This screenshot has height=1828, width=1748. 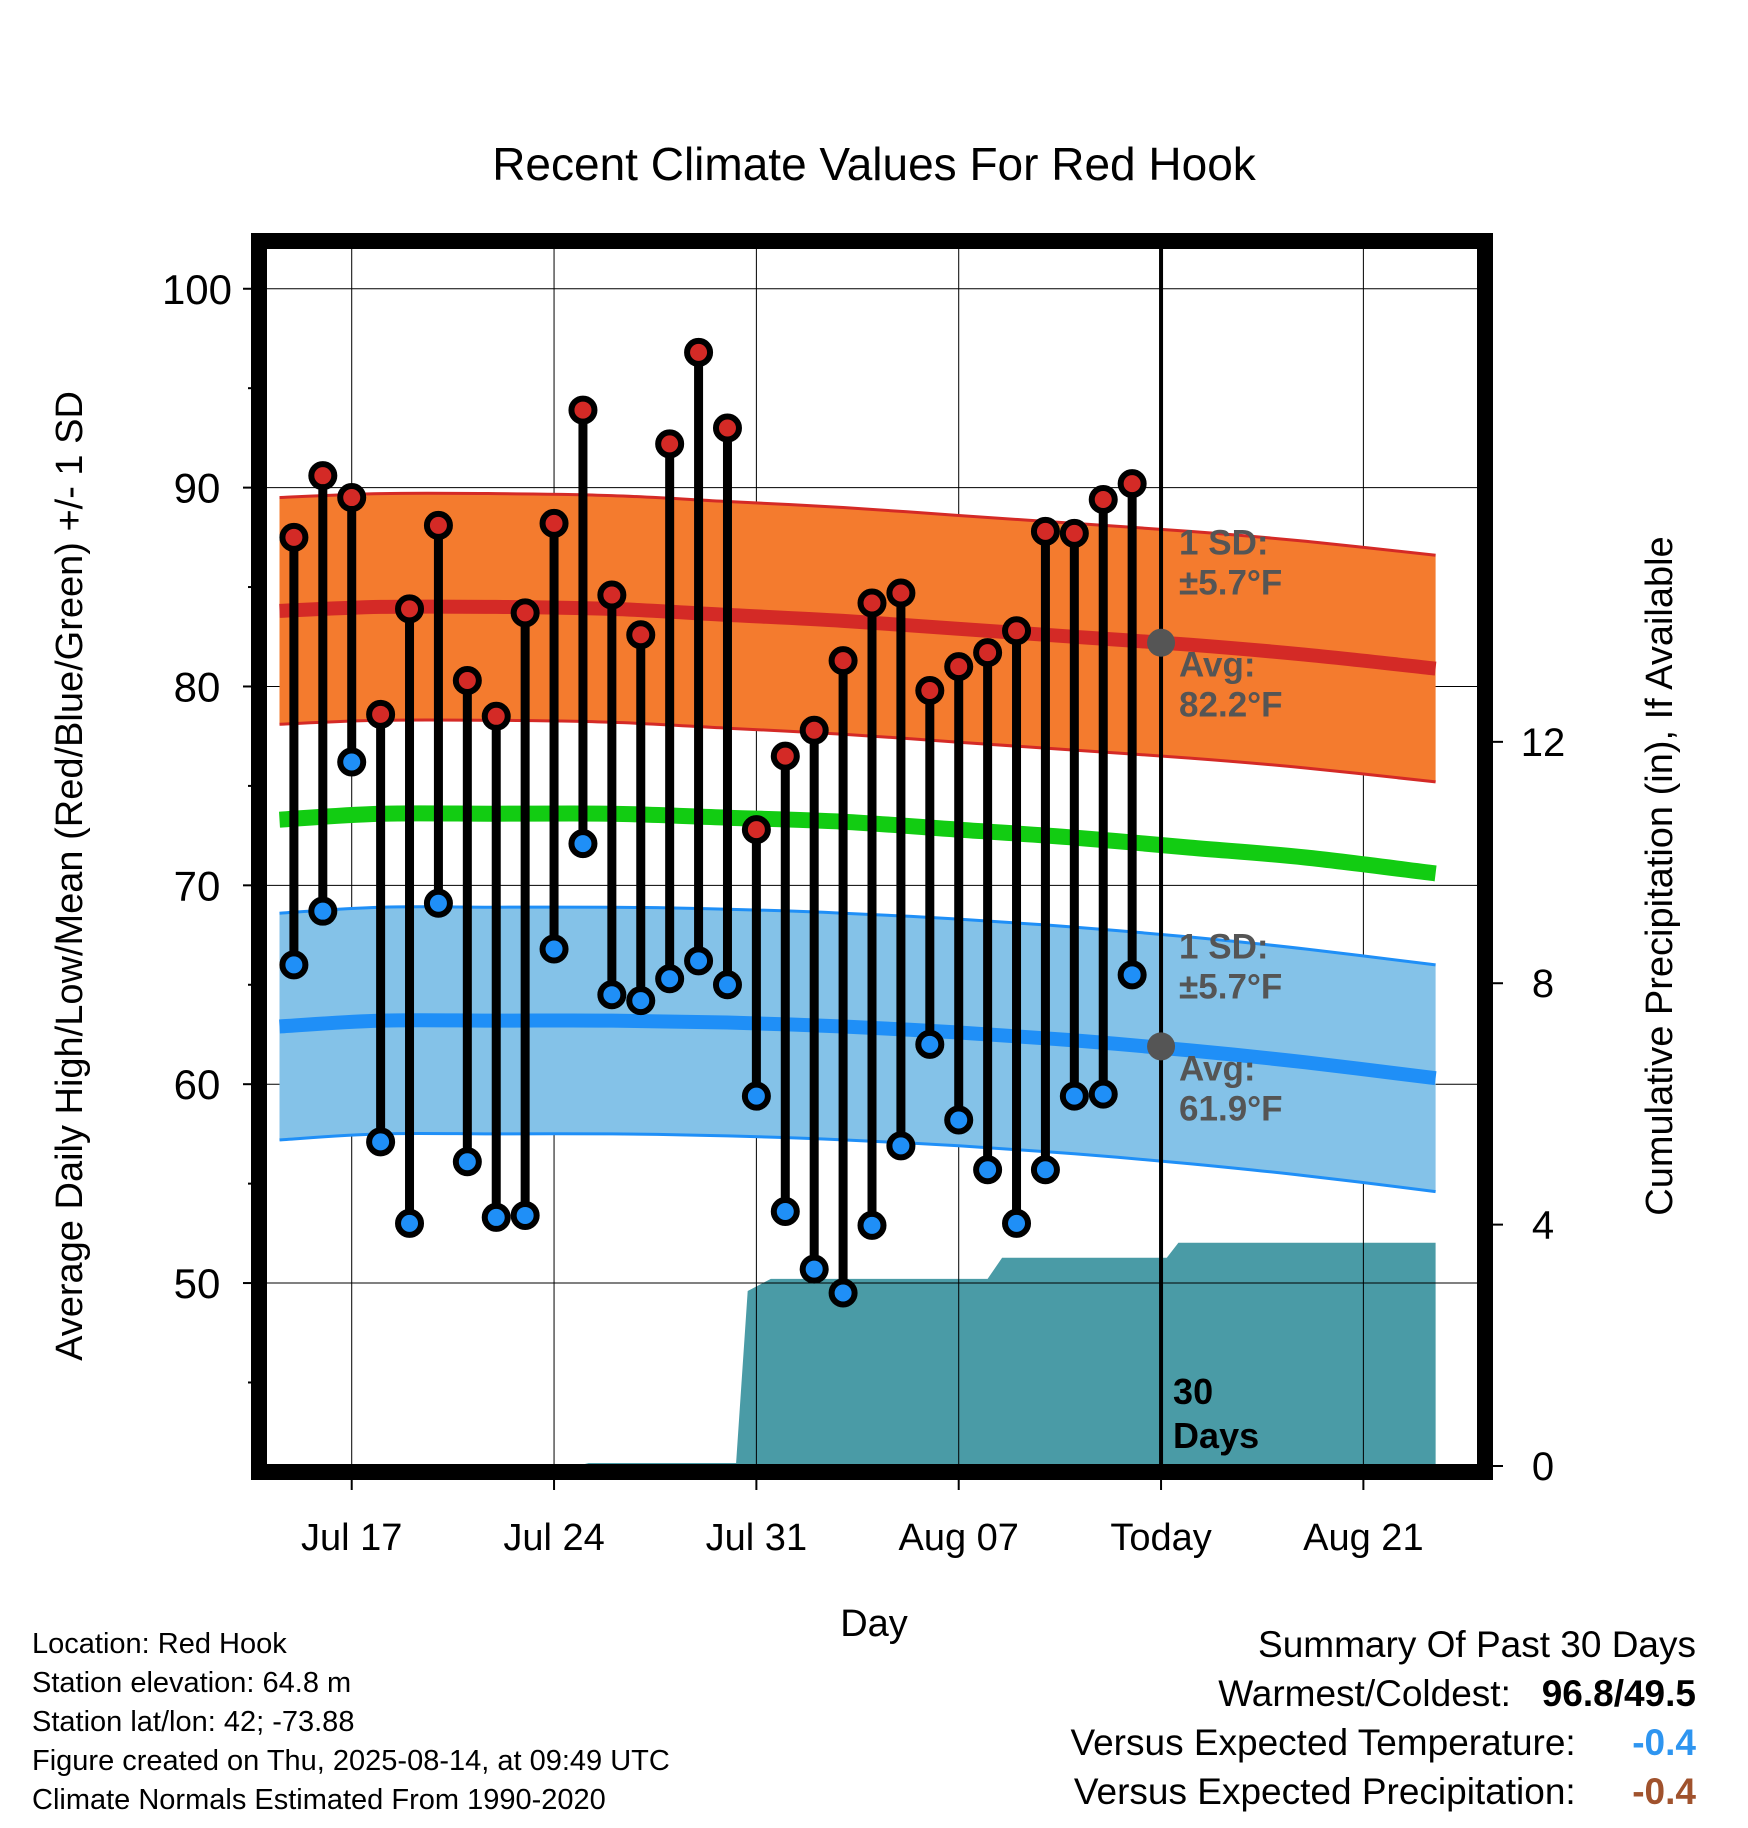 I want to click on high-sd-label: 1 SD:, so click(x=1223, y=543).